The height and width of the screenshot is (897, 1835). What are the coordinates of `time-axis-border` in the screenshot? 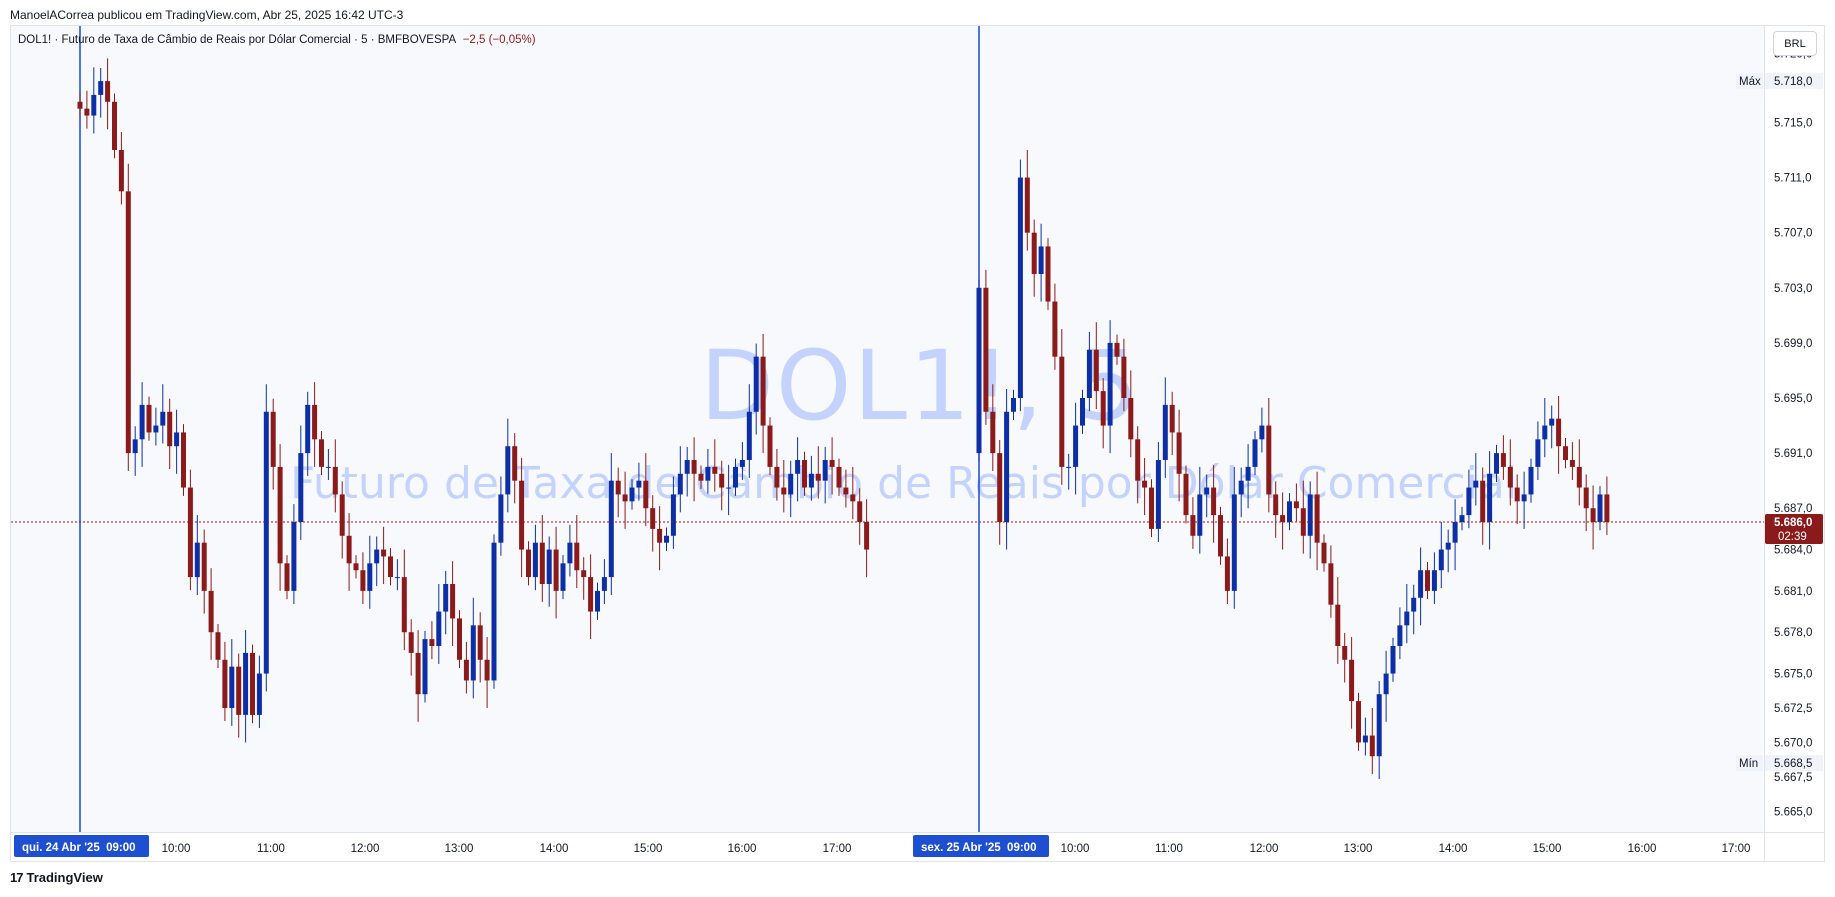 It's located at (917, 832).